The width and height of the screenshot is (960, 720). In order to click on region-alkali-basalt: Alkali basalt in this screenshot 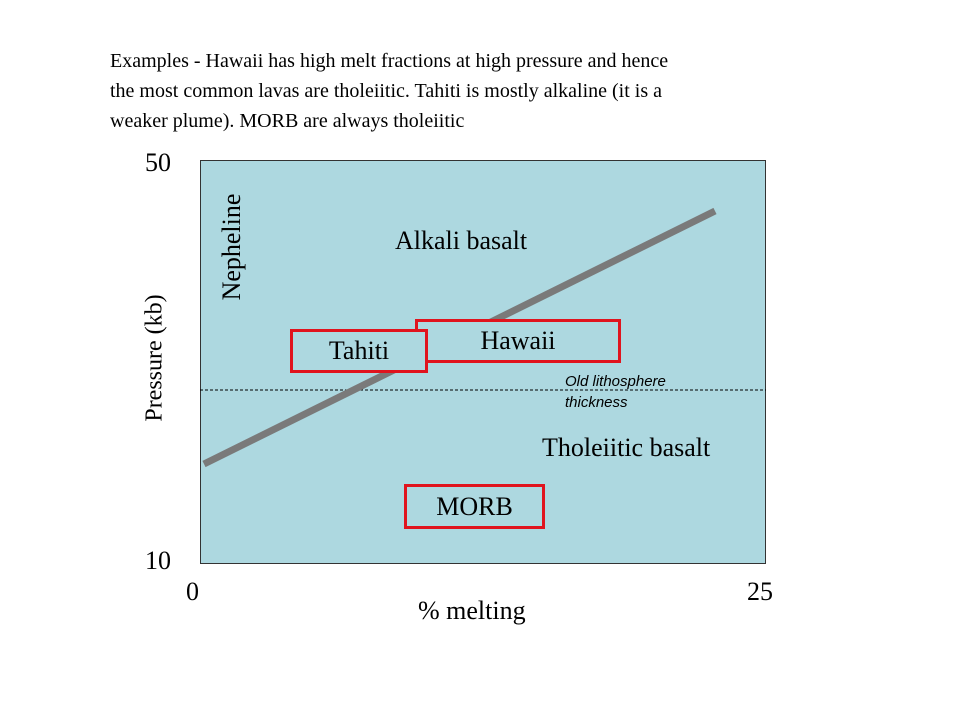, I will do `click(461, 240)`.